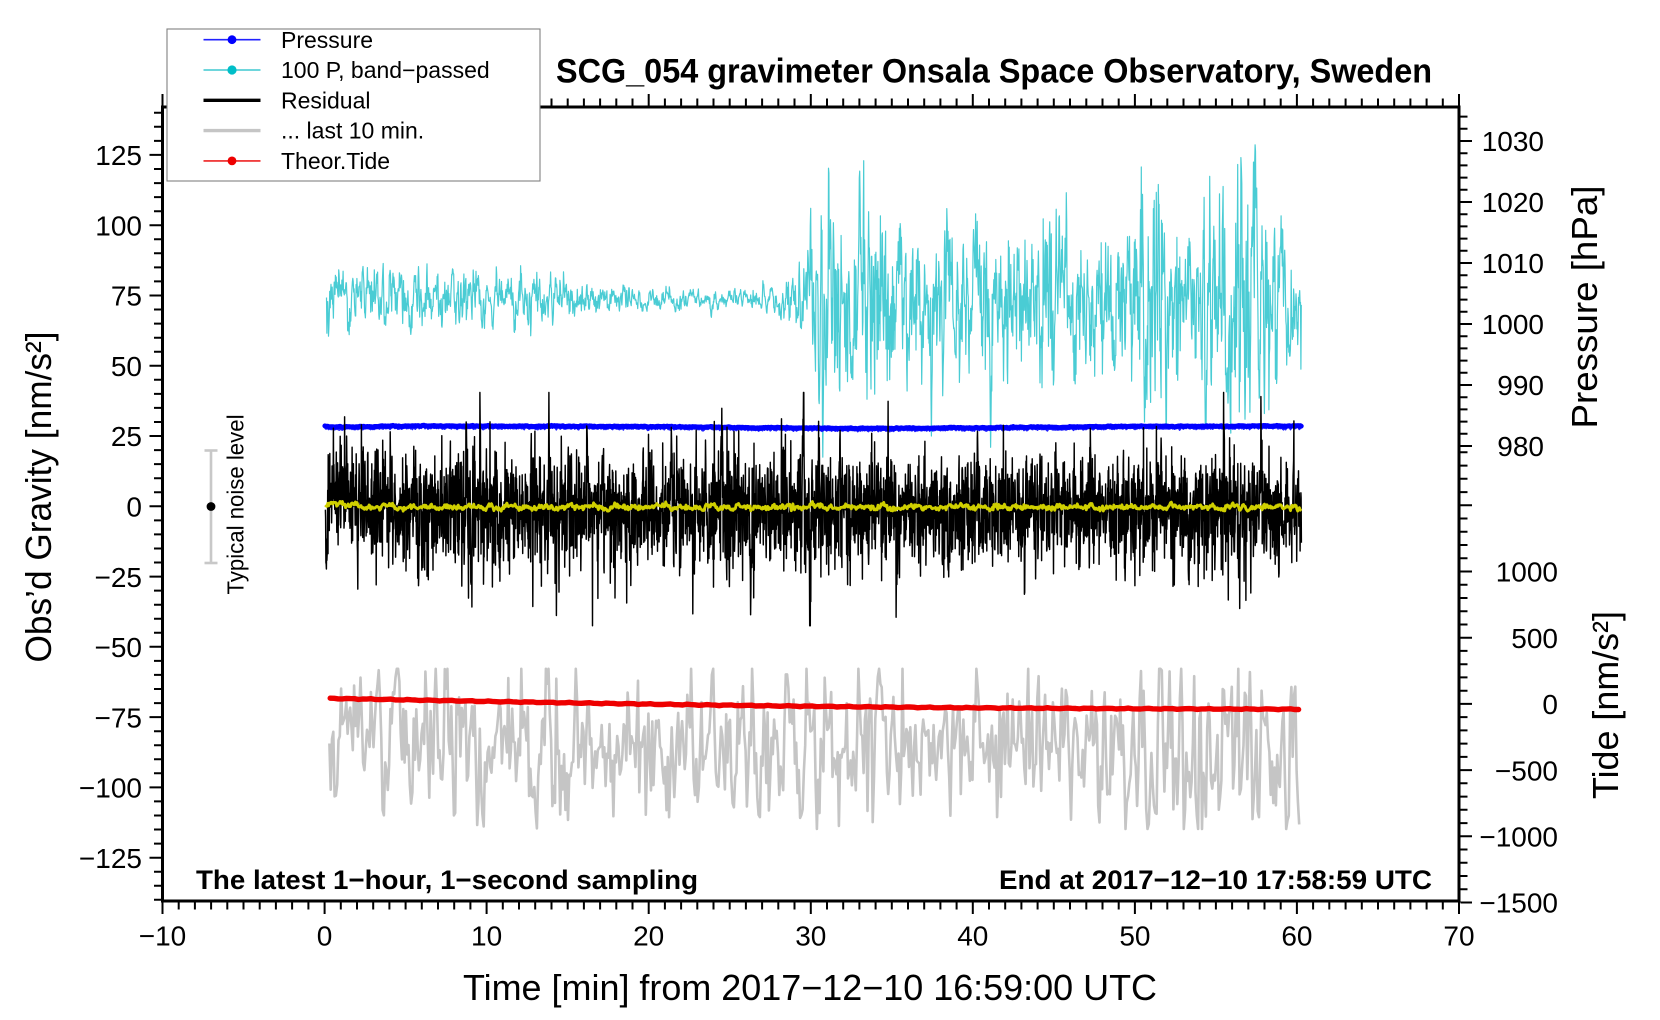  Describe the element at coordinates (648, 936) in the screenshot. I see `svg-text: 20` at that location.